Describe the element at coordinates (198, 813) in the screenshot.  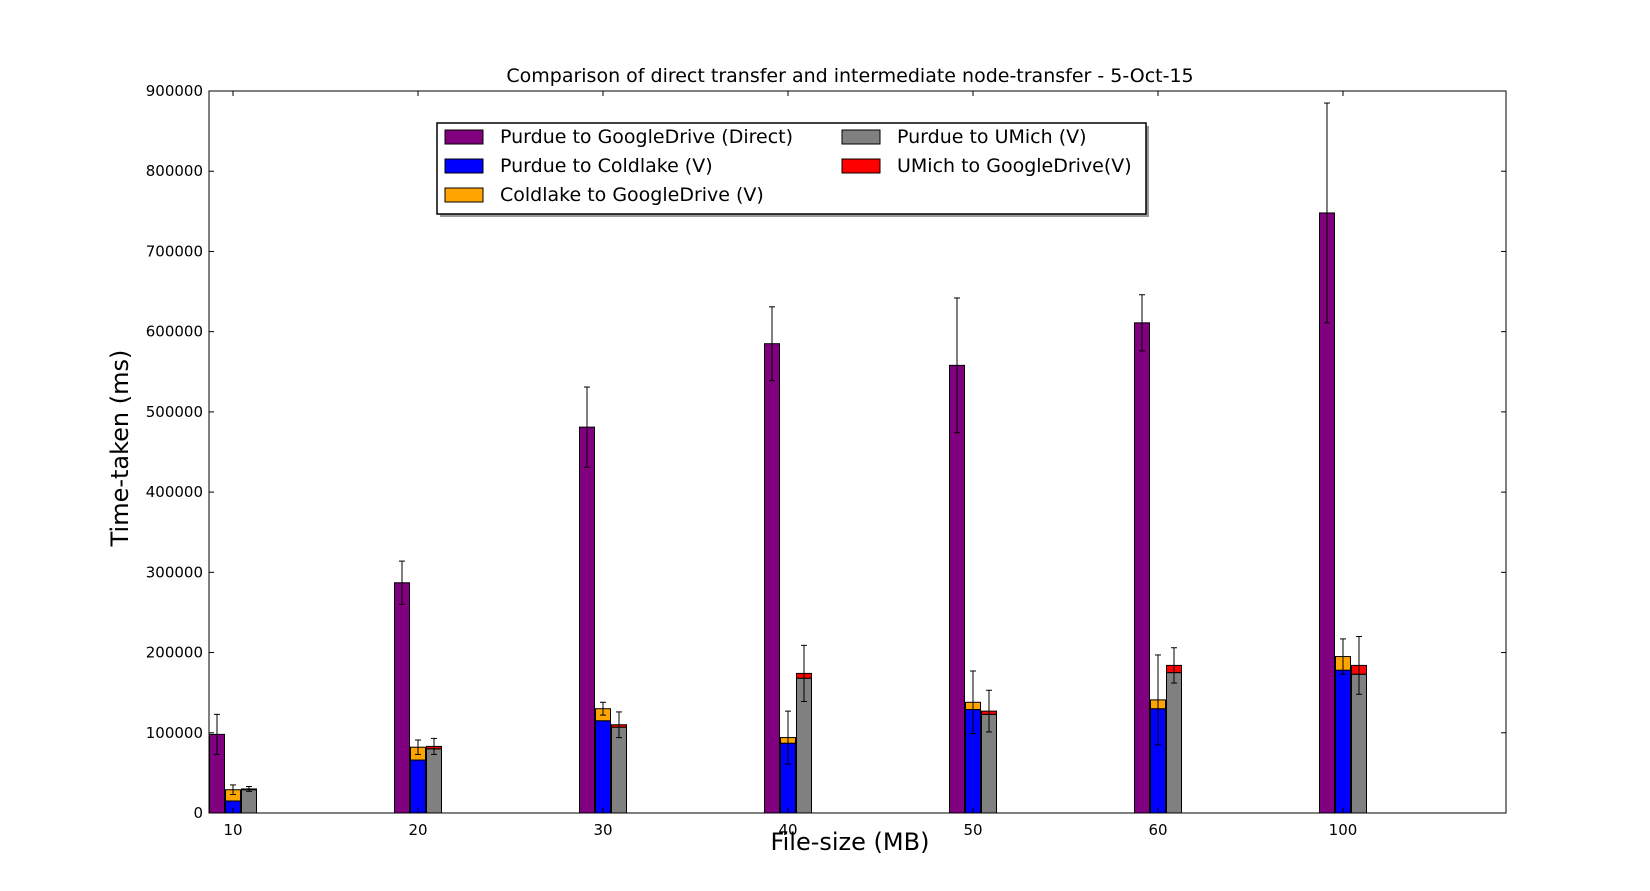
I see `y-tick-label: 0` at that location.